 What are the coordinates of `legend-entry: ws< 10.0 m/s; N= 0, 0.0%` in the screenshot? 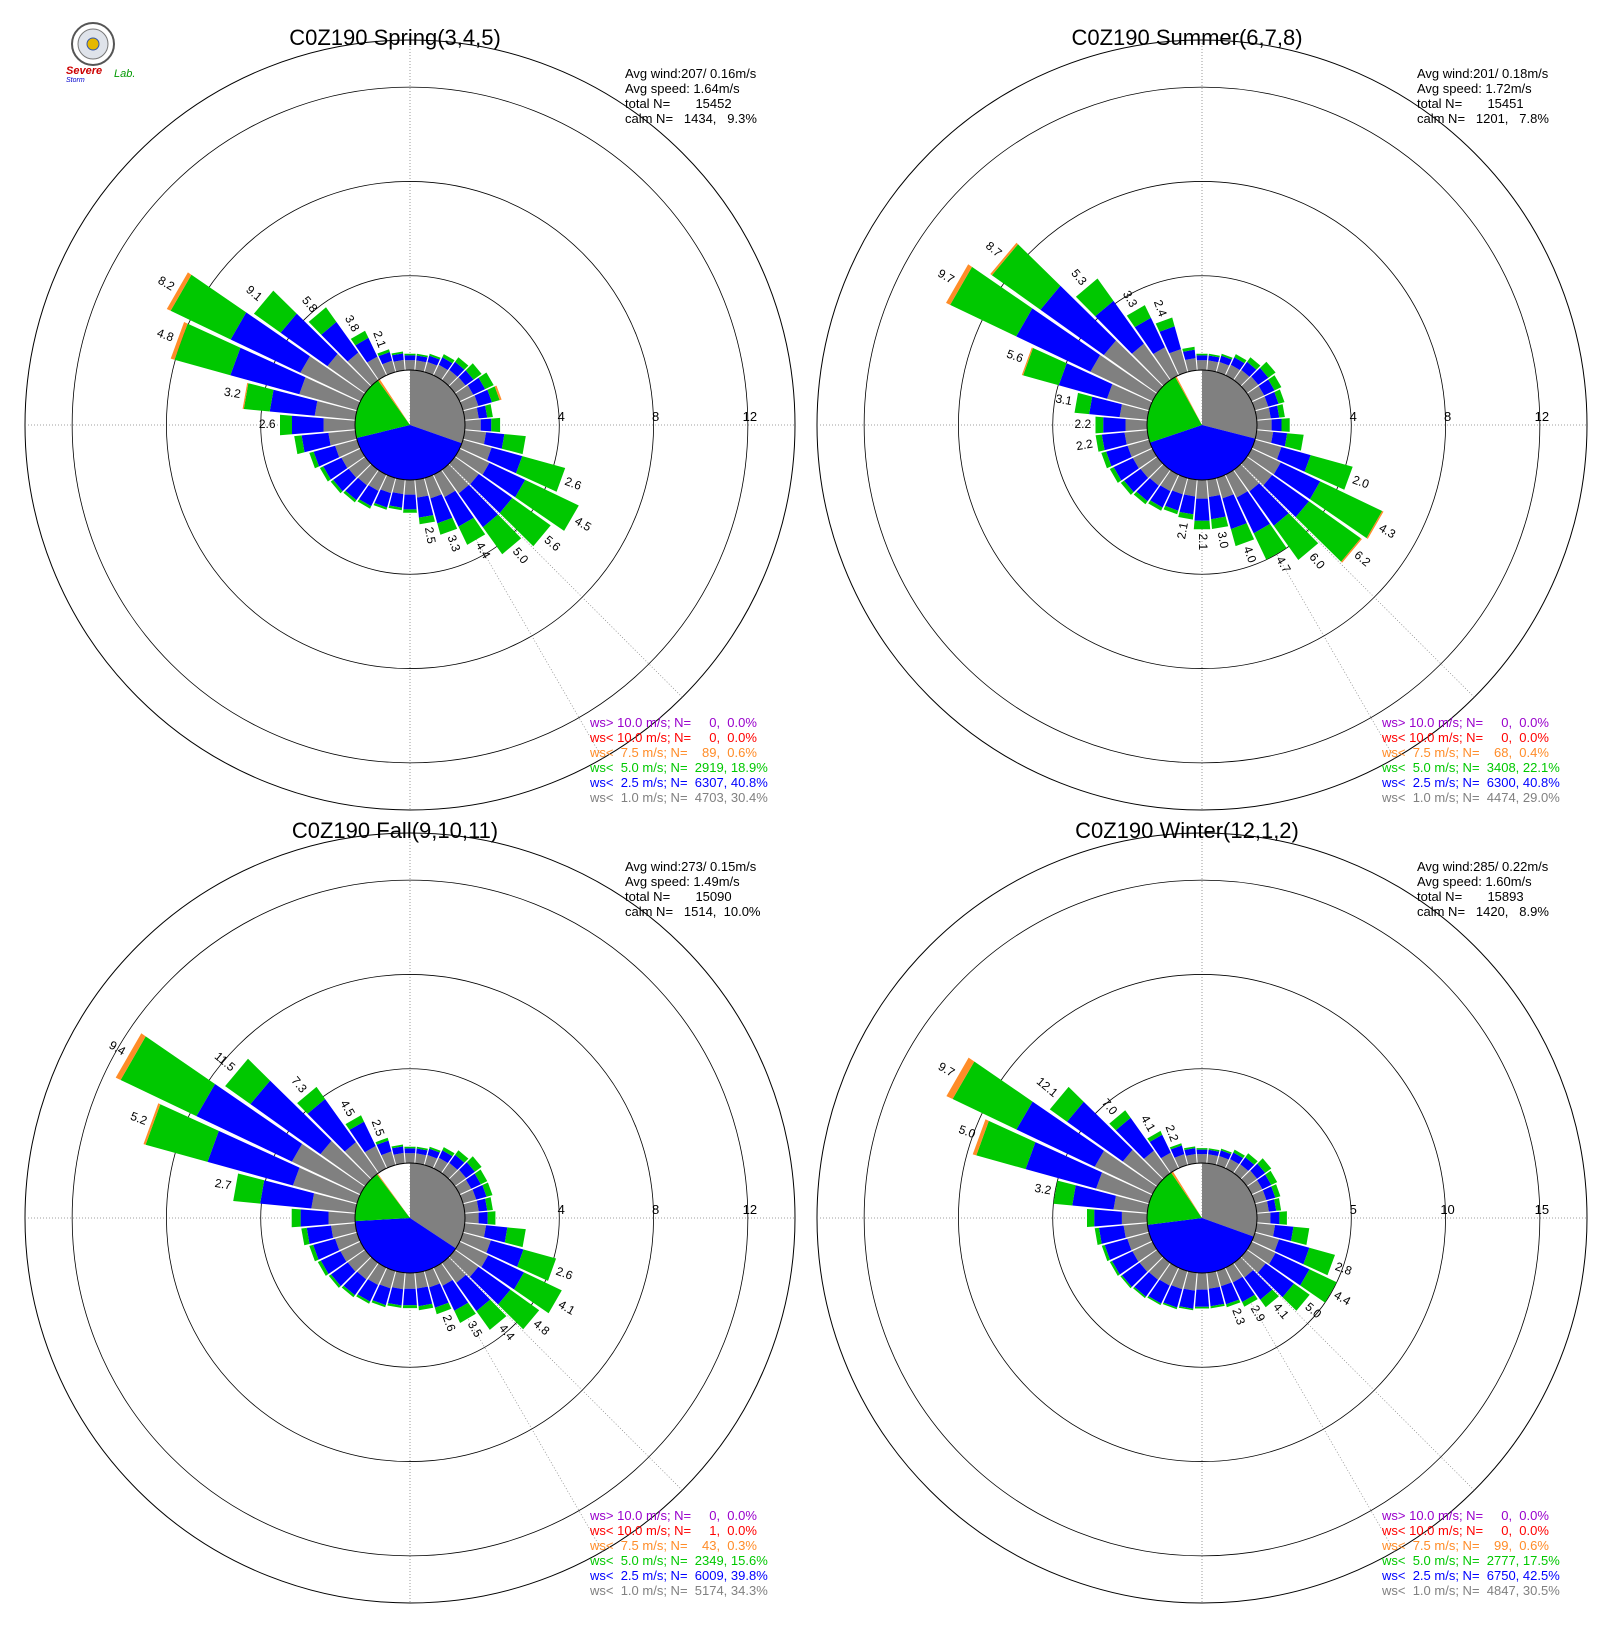 It's located at (673, 737).